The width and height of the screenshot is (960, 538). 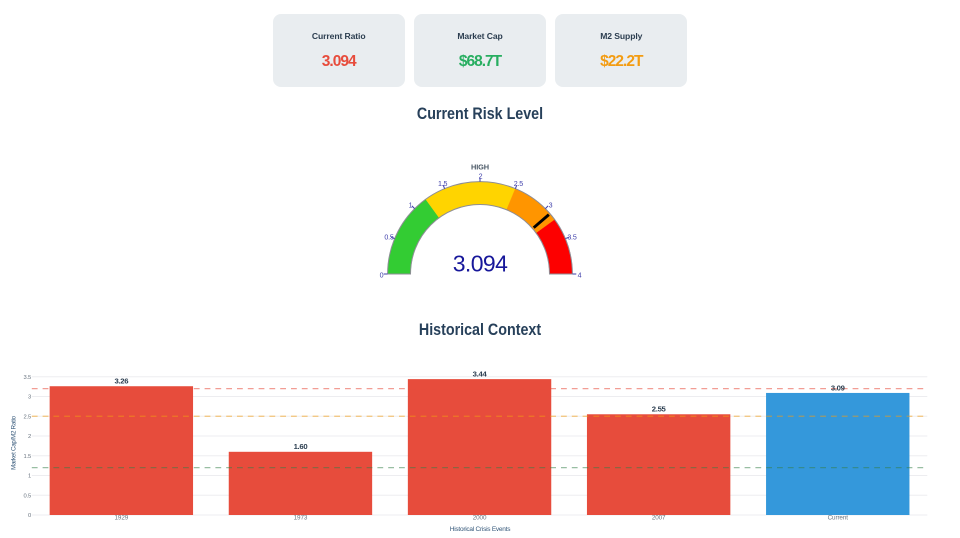 I want to click on svg-text: Market Cap/M2 Ratio, so click(x=14, y=442).